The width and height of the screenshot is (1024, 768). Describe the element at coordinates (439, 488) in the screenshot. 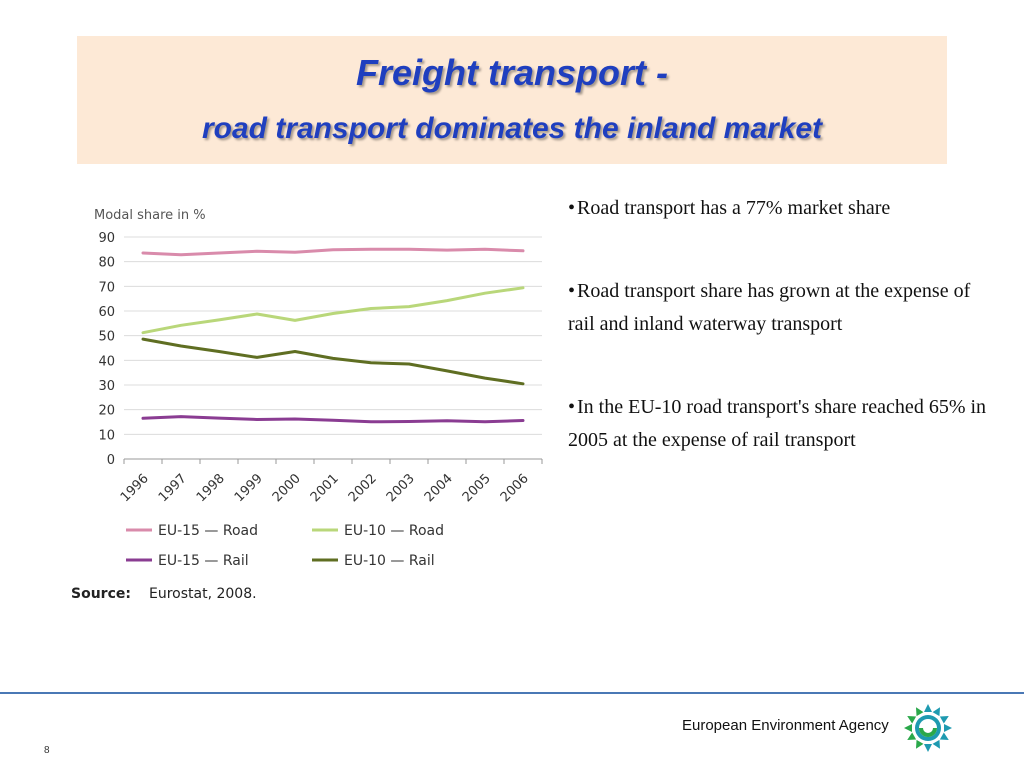

I see `x-tick-label: 2004` at that location.